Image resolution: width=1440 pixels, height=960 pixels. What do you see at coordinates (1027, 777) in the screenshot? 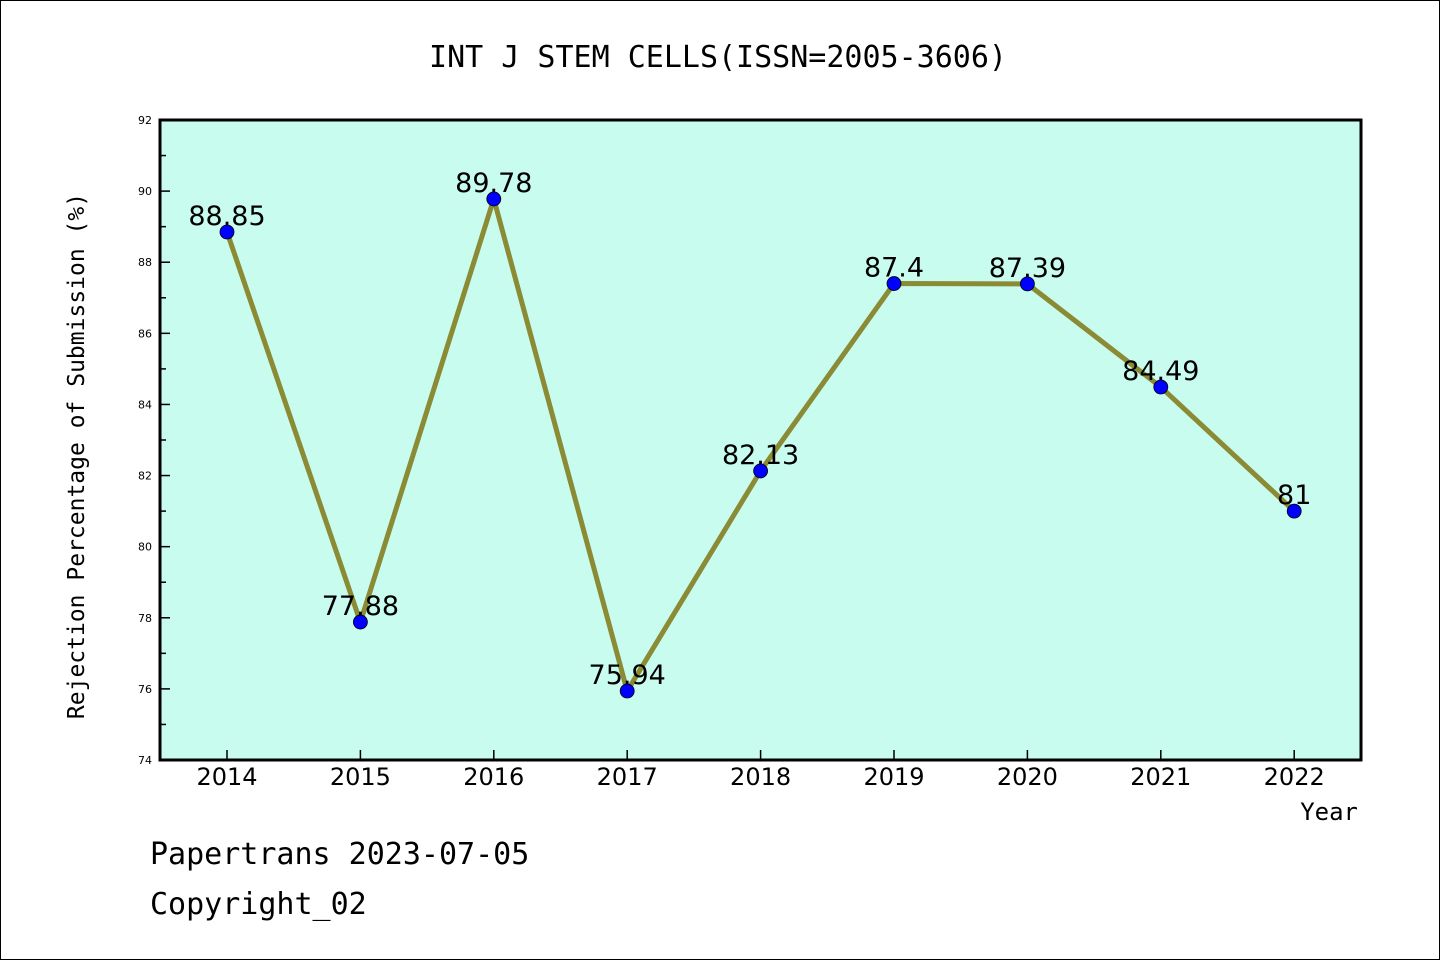
I see `x-tick-label: 2020` at bounding box center [1027, 777].